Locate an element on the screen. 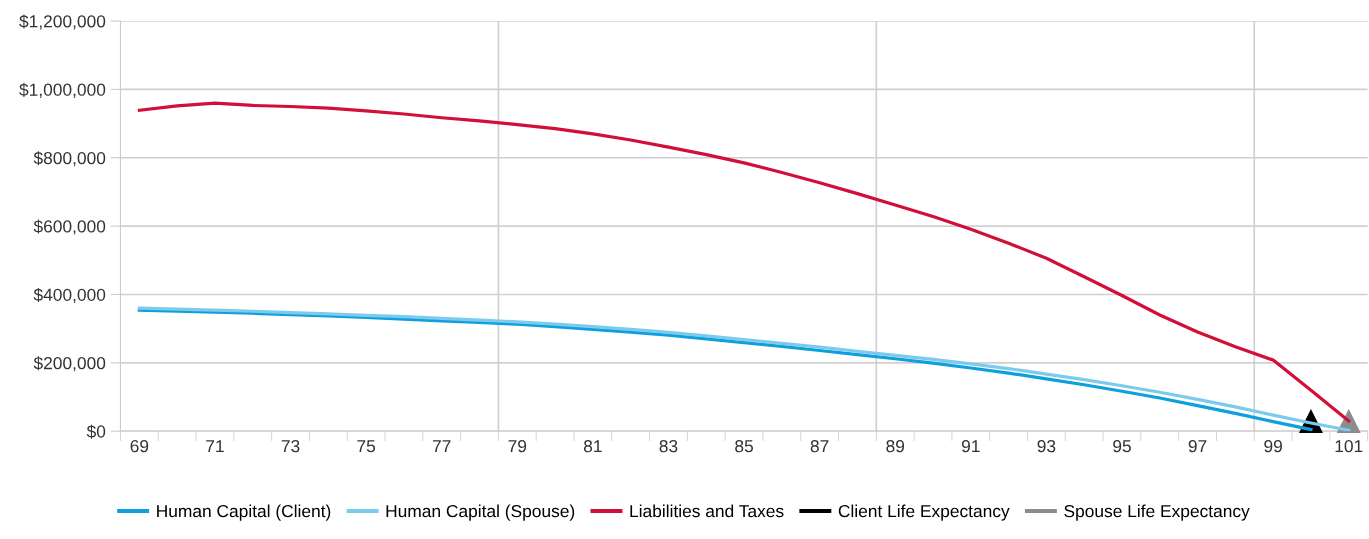 This screenshot has height=539, width=1369. x-tick-label: 81 is located at coordinates (592, 446).